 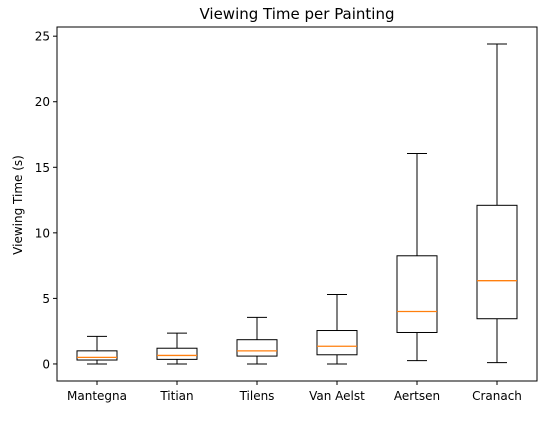 I want to click on box-aertsen, so click(x=417, y=257).